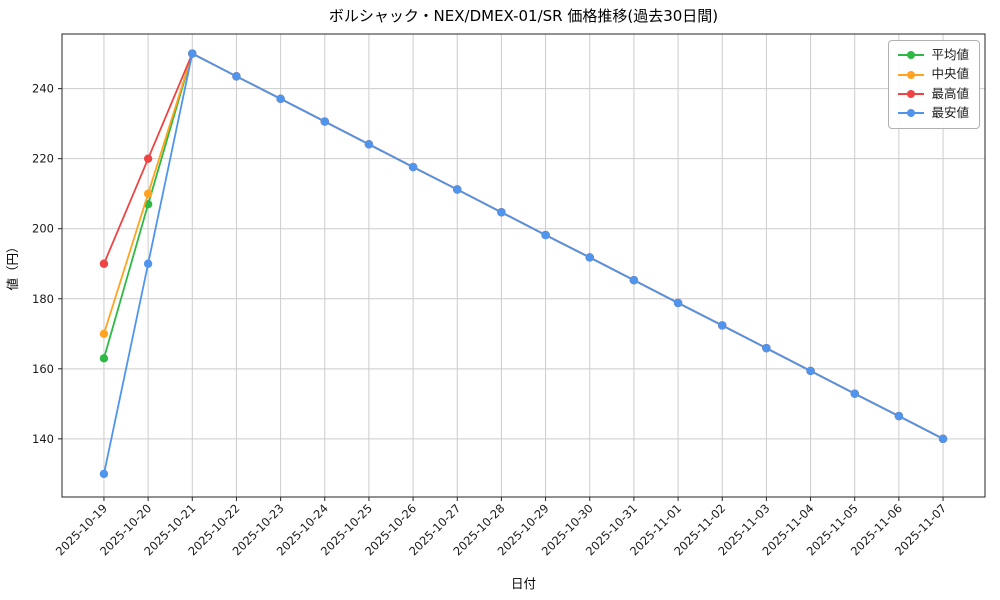  What do you see at coordinates (911, 74) in the screenshot?
I see `legend-marker-median-icon` at bounding box center [911, 74].